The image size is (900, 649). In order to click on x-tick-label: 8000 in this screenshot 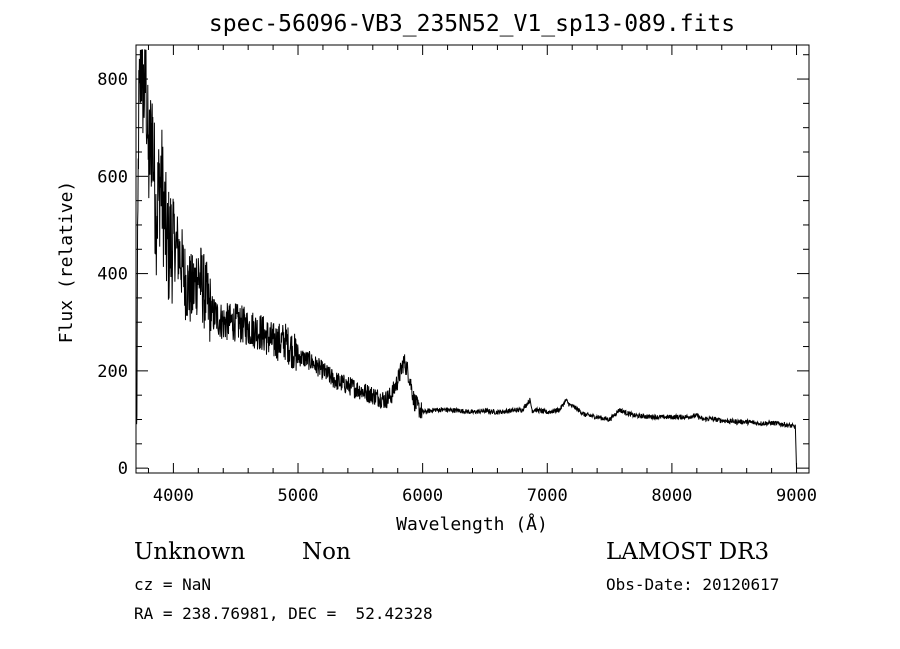, I will do `click(671, 496)`.